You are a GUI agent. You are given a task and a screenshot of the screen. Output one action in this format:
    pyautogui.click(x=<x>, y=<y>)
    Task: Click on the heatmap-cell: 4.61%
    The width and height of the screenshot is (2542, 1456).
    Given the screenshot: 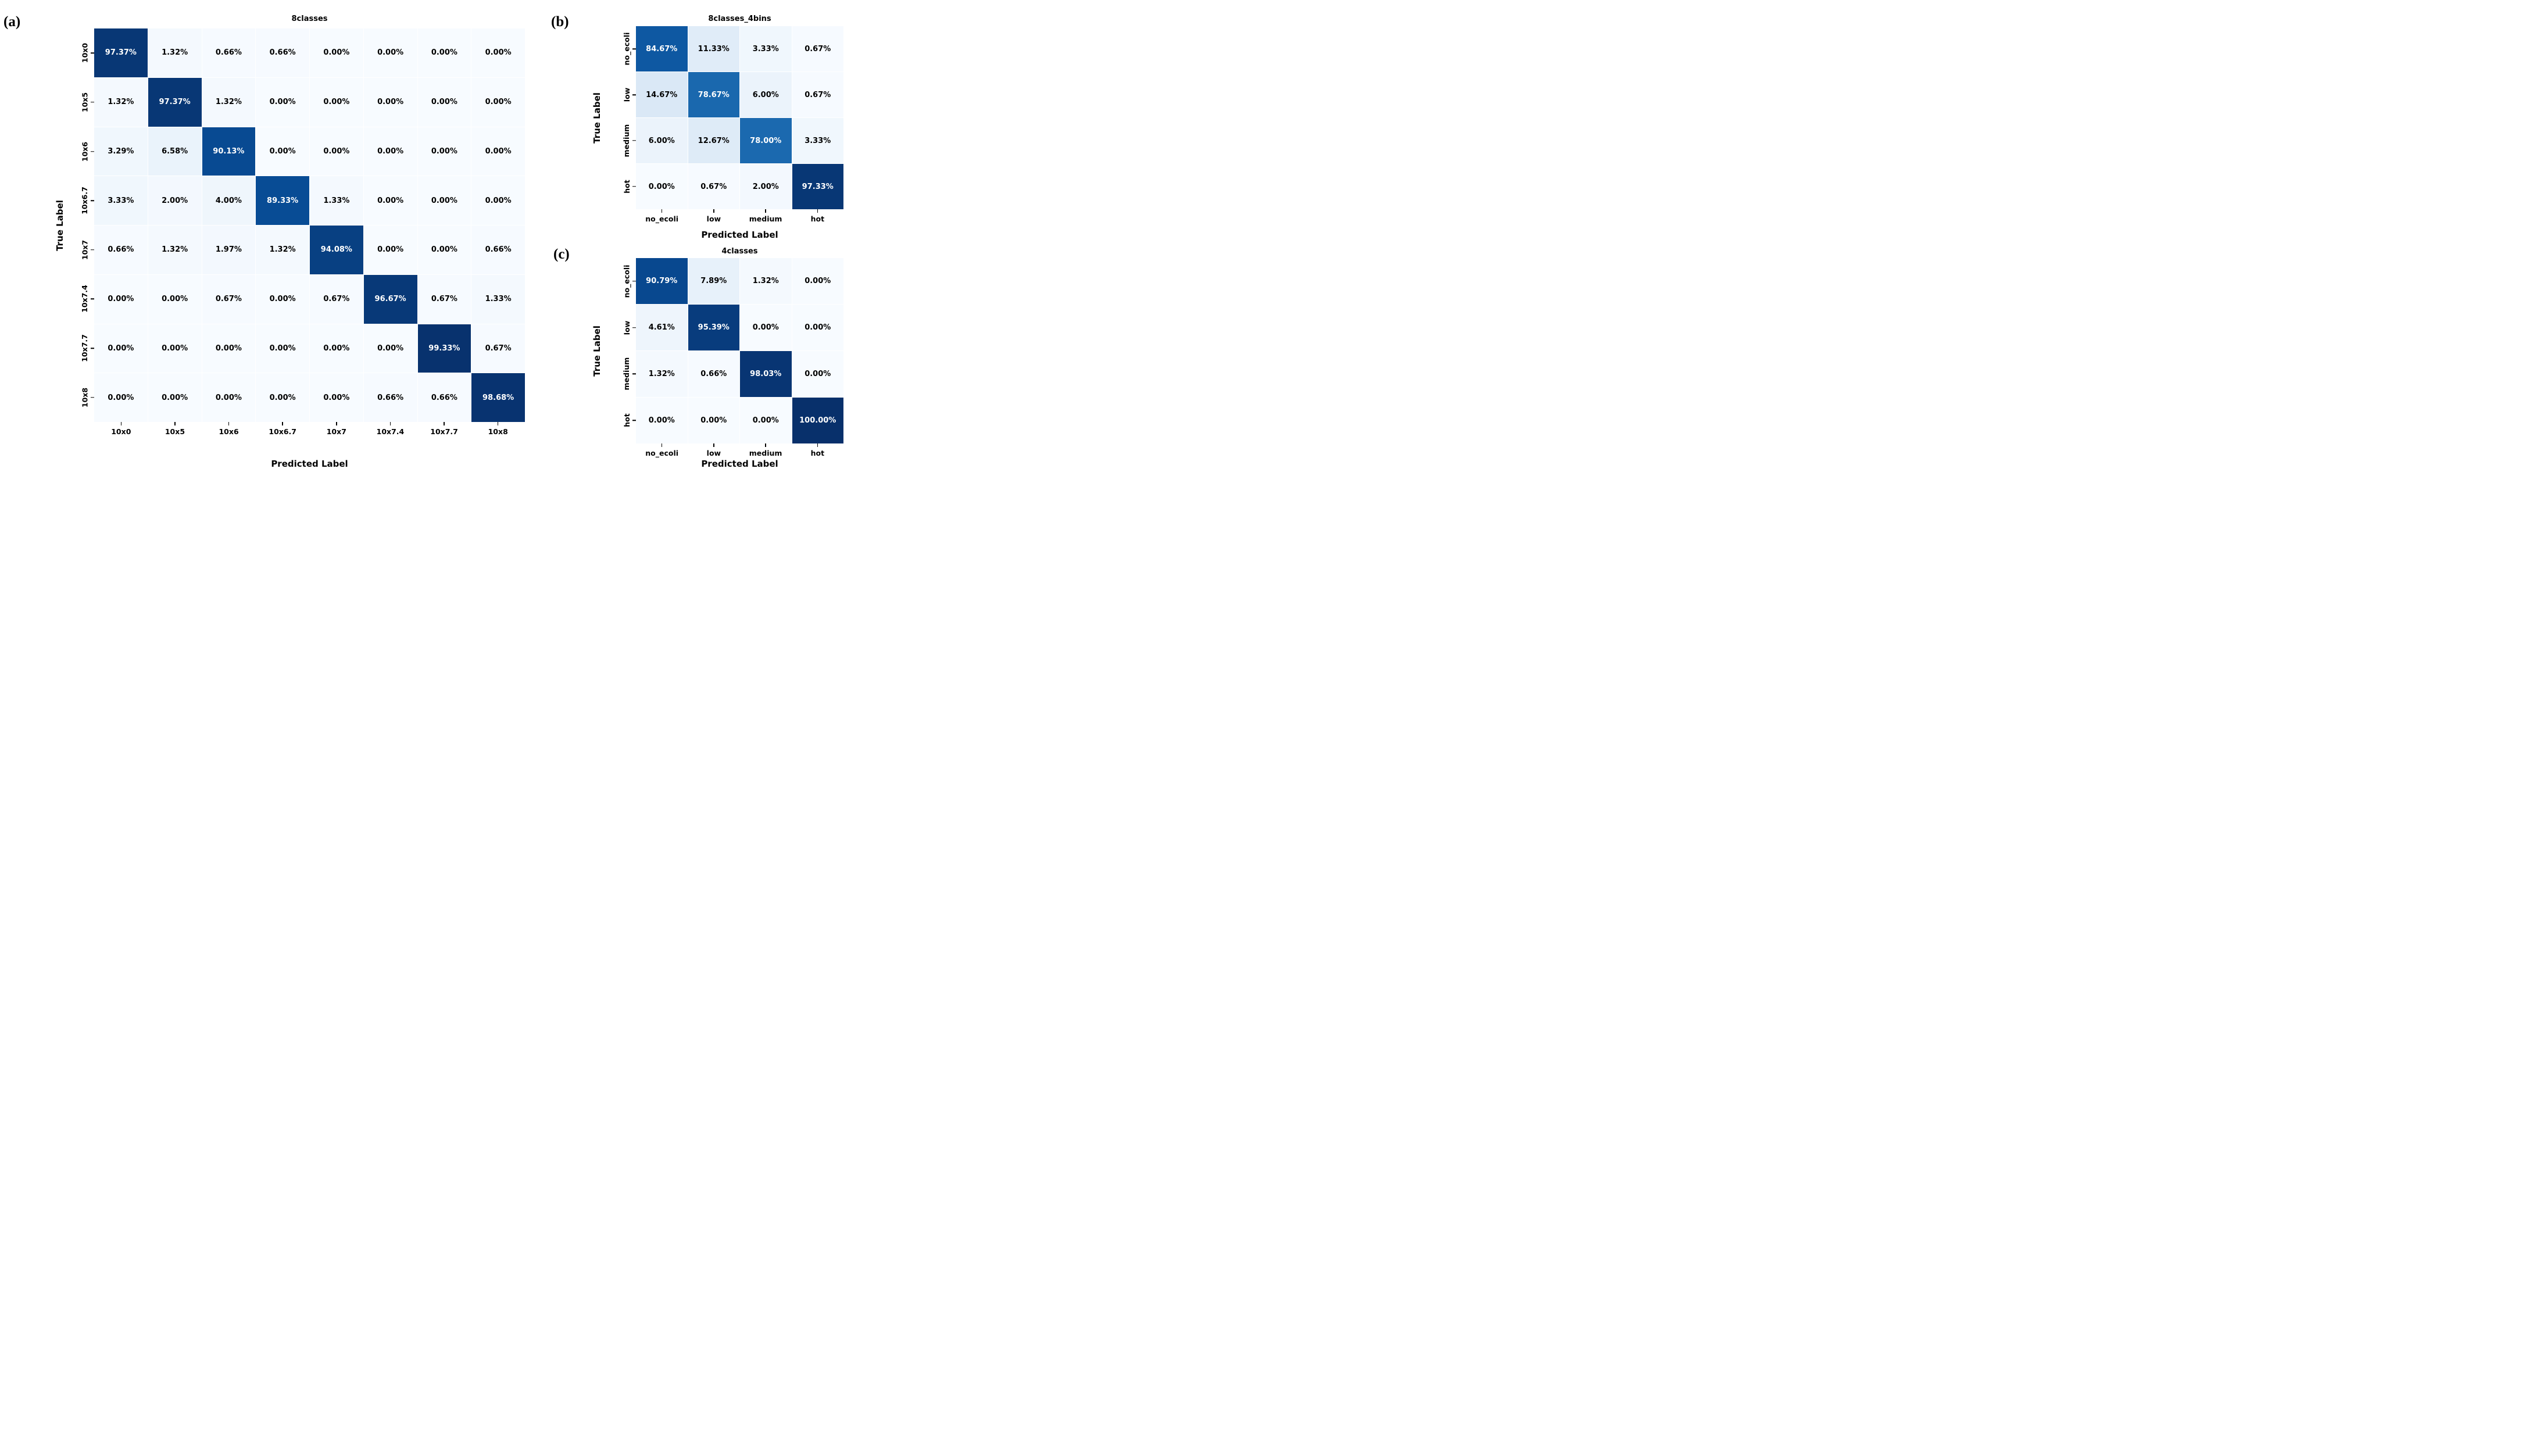 What is the action you would take?
    pyautogui.click(x=662, y=327)
    